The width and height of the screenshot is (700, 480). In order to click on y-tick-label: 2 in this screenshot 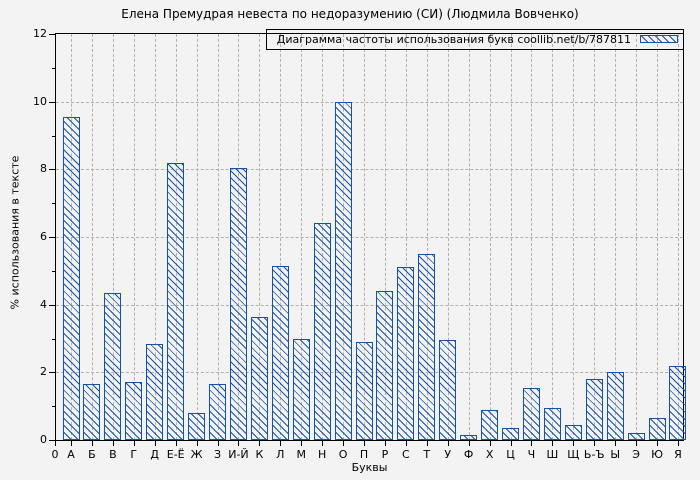, I will do `click(43, 372)`.